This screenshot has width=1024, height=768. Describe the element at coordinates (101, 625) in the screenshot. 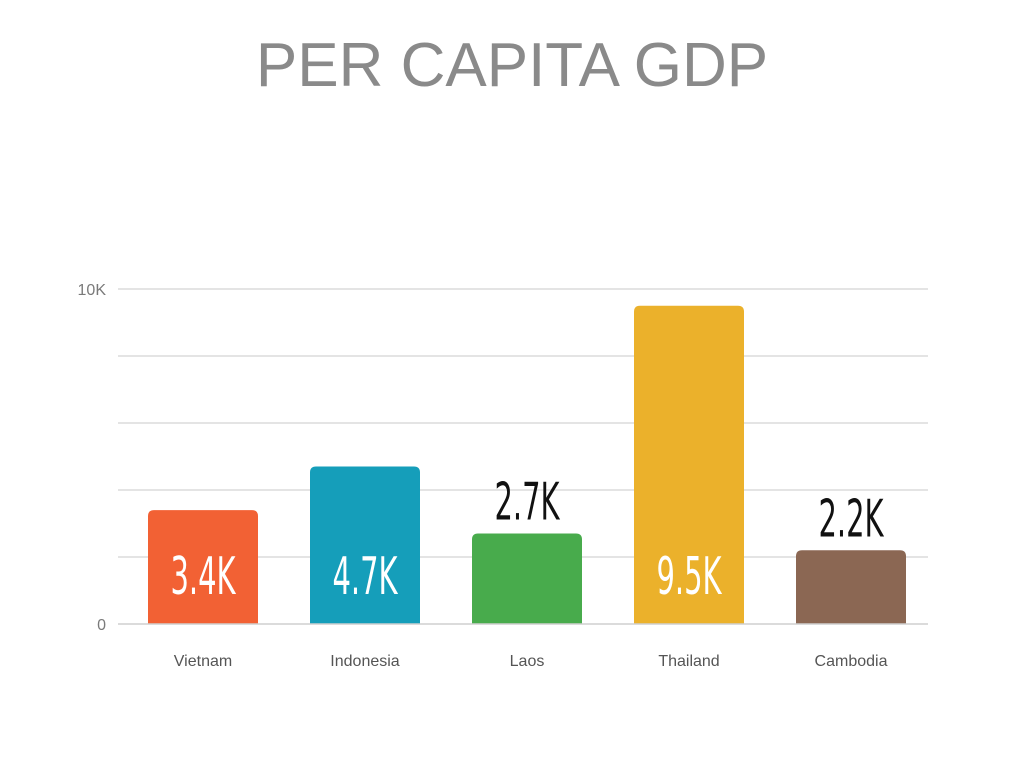

I see `y-tick-label: 0` at that location.